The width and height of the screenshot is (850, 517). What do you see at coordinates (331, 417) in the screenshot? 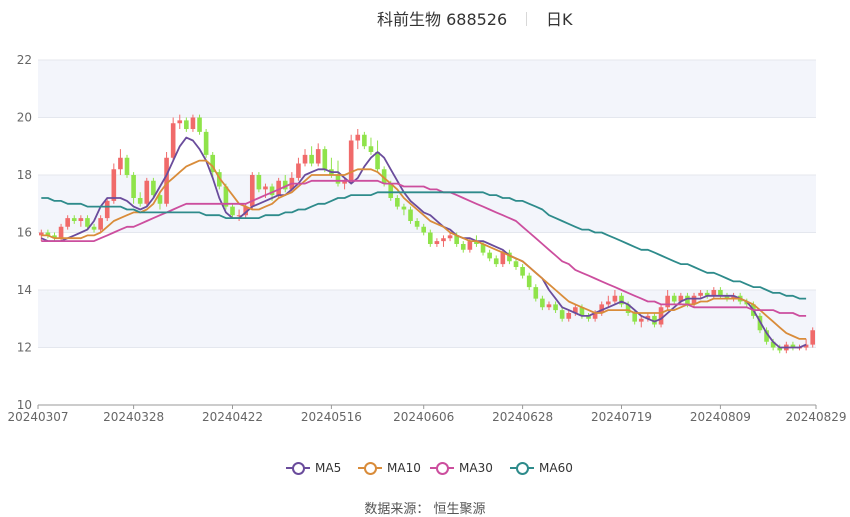
I see `x-tick-label: 20240516` at bounding box center [331, 417].